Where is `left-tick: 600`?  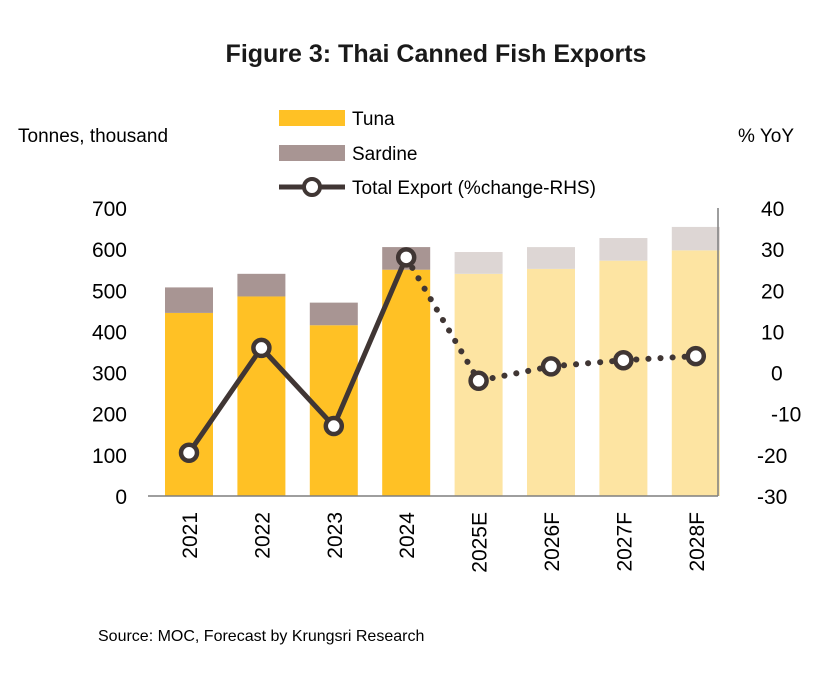 left-tick: 600 is located at coordinates (109, 250).